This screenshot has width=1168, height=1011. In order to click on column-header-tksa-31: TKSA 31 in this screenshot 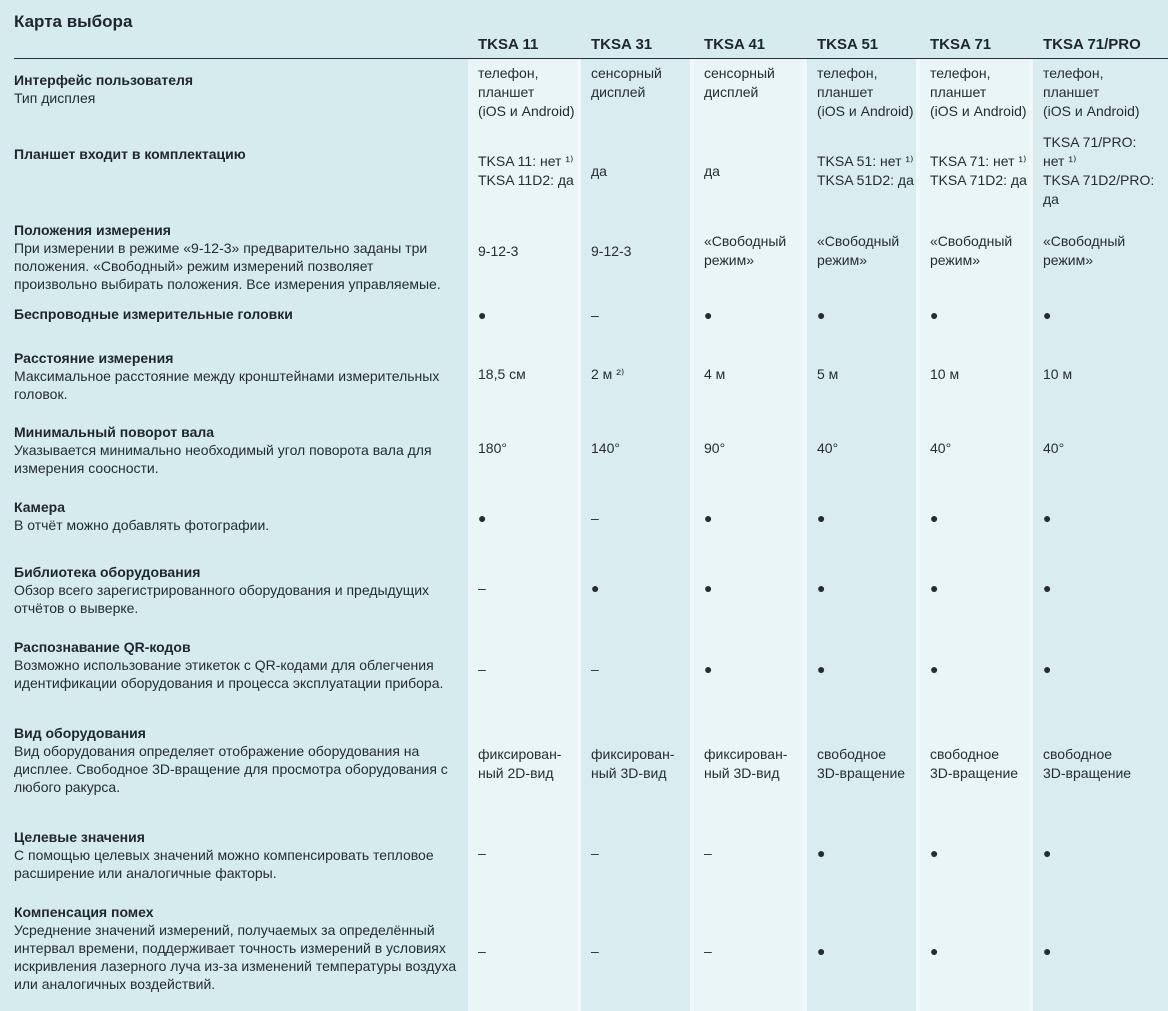, I will do `click(622, 44)`.